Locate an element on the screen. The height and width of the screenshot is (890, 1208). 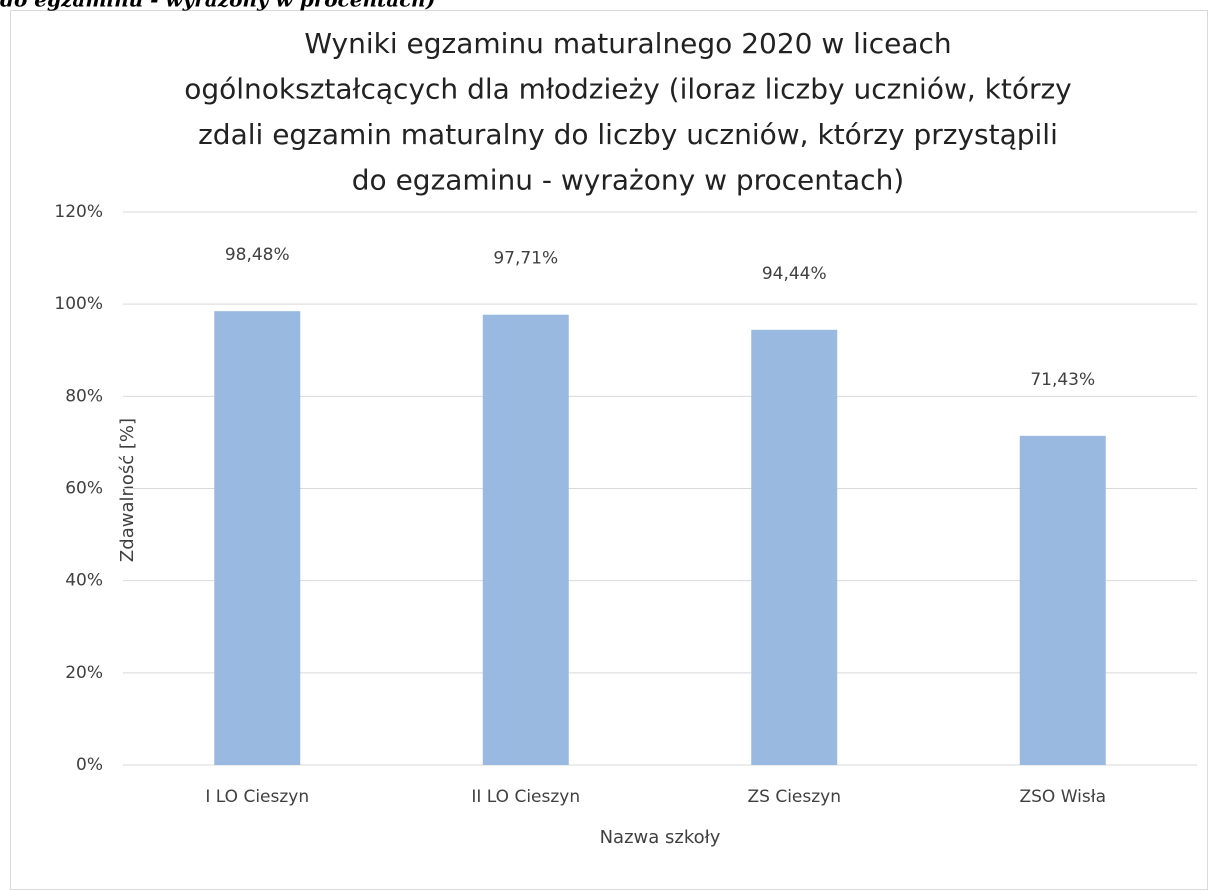
data-label: 94,44% is located at coordinates (794, 274).